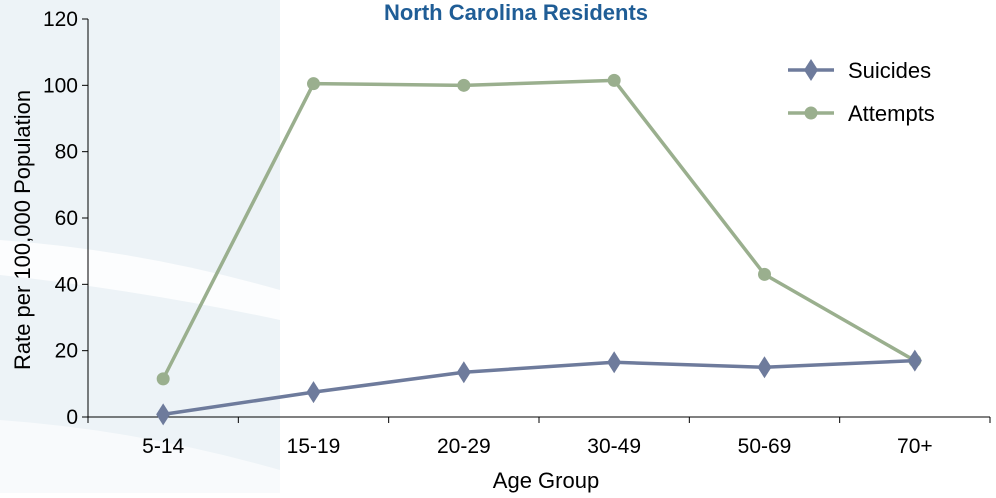  What do you see at coordinates (66, 284) in the screenshot?
I see `y-tick-label: 40` at bounding box center [66, 284].